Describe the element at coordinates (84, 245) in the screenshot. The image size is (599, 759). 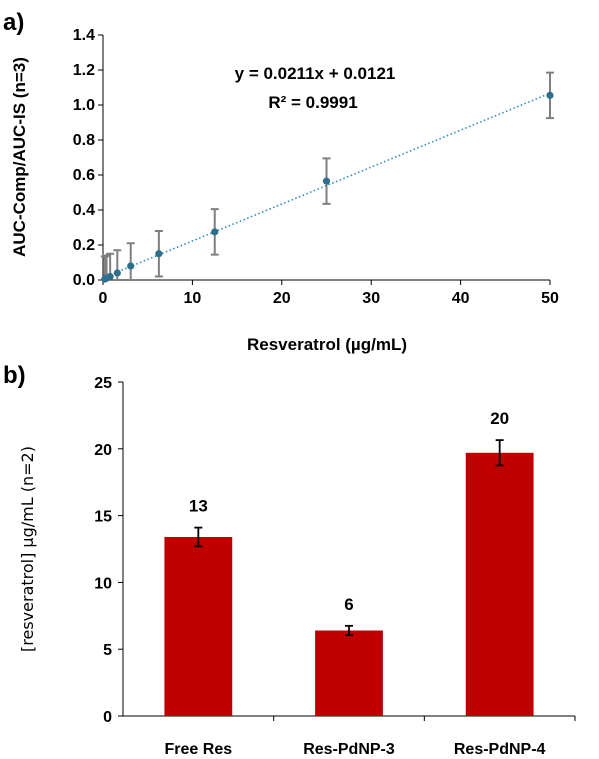
I see `chart-a-y-tick-label: 0.2` at that location.